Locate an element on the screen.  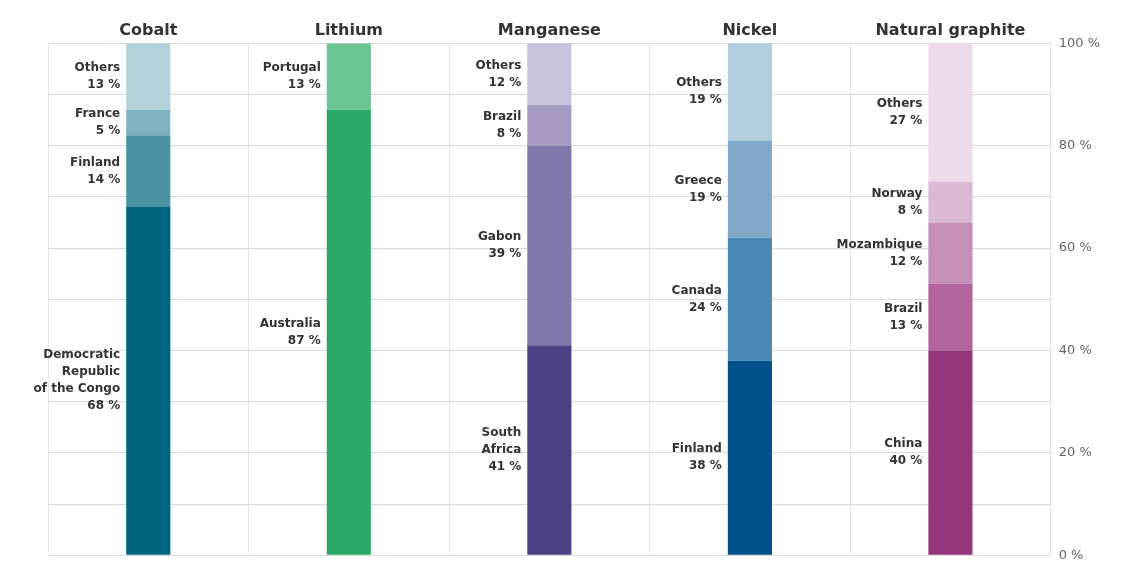
annotation: Others 19 % is located at coordinates (699, 91).